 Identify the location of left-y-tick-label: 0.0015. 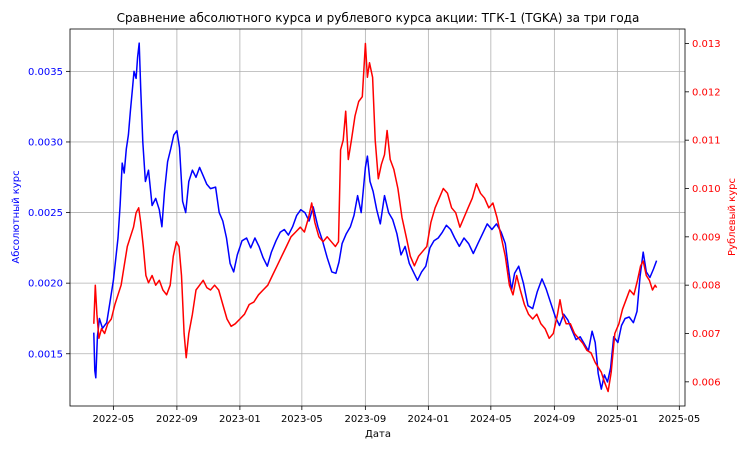
(45, 354).